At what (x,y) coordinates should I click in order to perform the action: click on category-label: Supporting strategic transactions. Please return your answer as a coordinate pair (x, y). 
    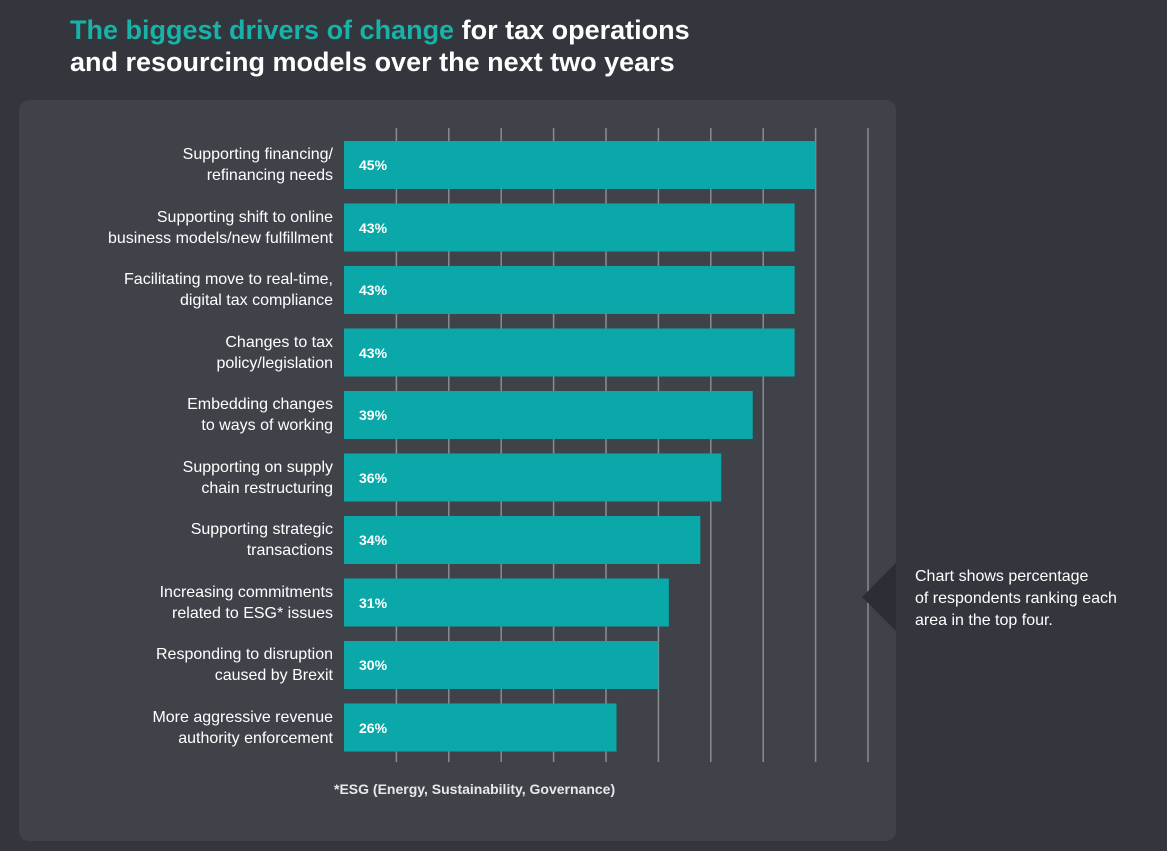
    Looking at the image, I should click on (183, 540).